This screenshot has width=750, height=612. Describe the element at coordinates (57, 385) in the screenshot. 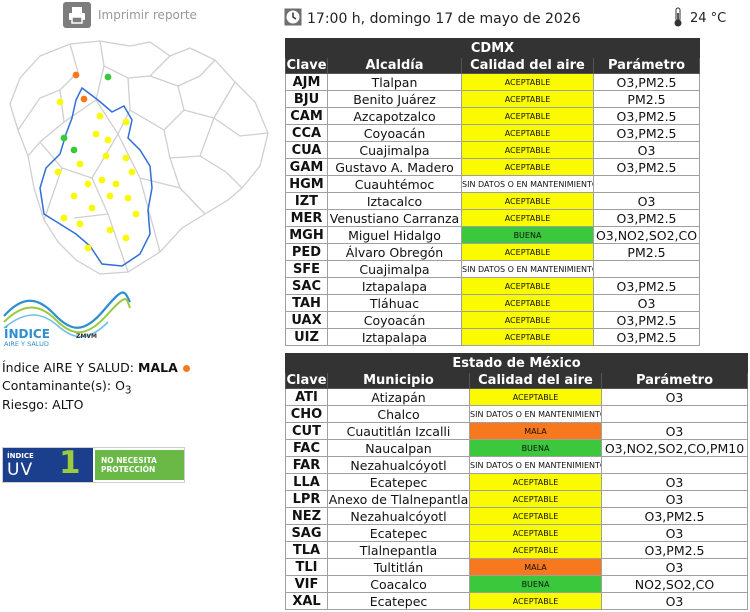

I see `contaminant-label: Contaminante(s):` at that location.